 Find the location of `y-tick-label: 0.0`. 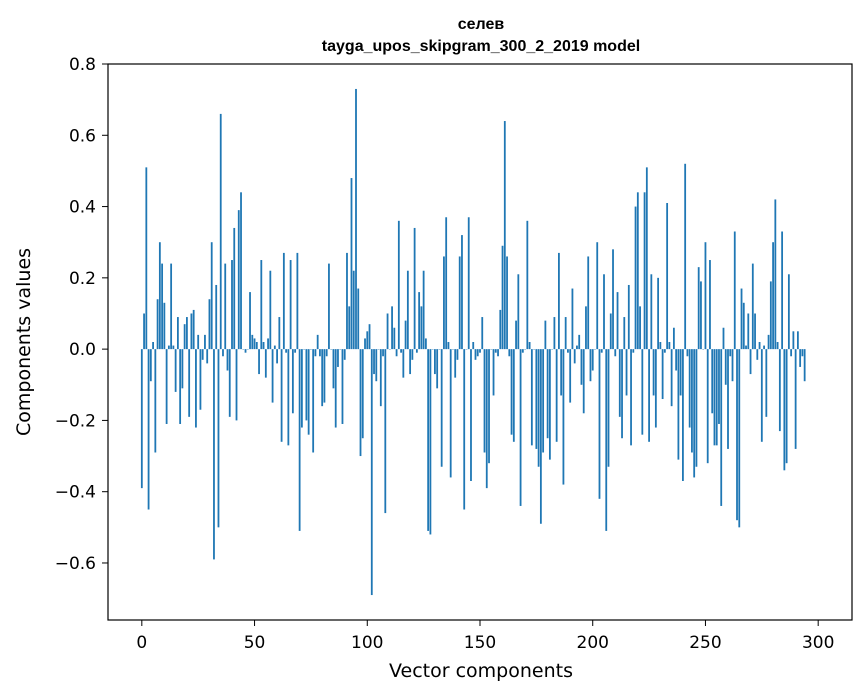

y-tick-label: 0.0 is located at coordinates (82, 350).